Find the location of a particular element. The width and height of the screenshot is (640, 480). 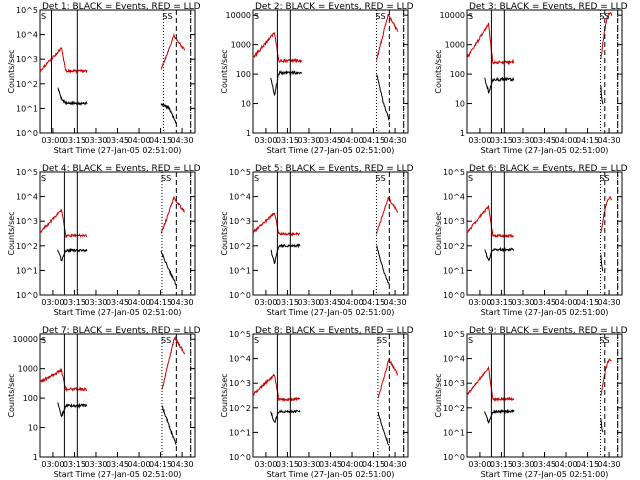

panel-title: Det 3: BLACK = Events, RED = LLD is located at coordinates (548, 7).